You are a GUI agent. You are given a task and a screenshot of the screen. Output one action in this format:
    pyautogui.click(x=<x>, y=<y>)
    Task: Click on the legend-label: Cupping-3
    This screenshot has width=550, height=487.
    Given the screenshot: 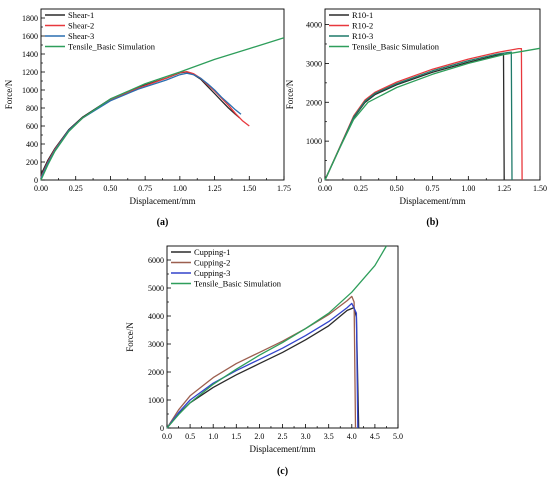 What is the action you would take?
    pyautogui.click(x=212, y=273)
    